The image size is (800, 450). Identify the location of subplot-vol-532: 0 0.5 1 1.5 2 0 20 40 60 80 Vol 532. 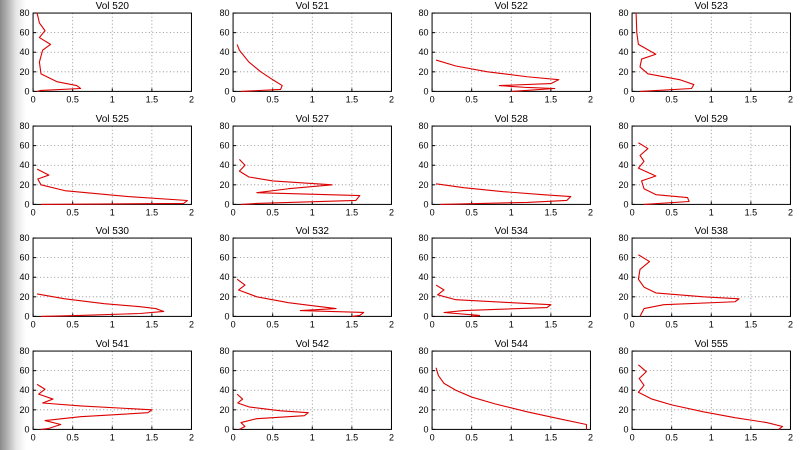
(302, 281).